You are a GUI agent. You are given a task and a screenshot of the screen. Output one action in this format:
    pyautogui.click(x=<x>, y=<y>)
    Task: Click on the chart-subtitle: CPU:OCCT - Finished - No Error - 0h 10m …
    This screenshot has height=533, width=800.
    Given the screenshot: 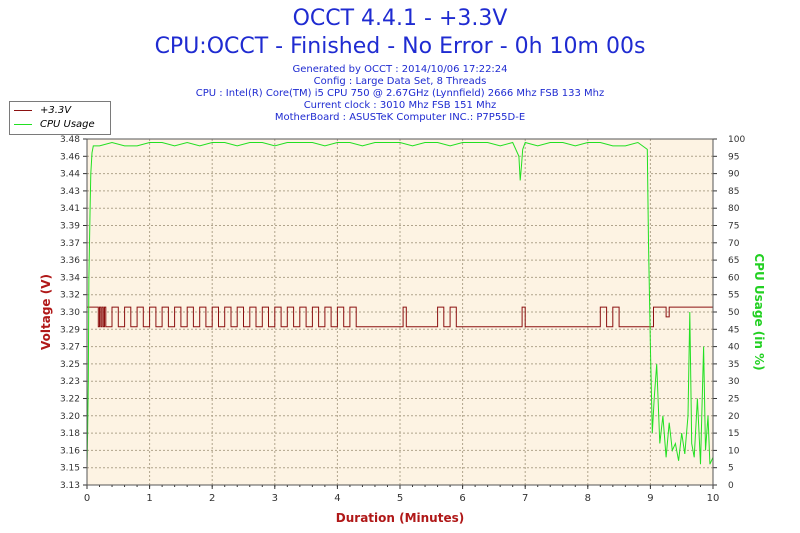 What is the action you would take?
    pyautogui.click(x=400, y=46)
    